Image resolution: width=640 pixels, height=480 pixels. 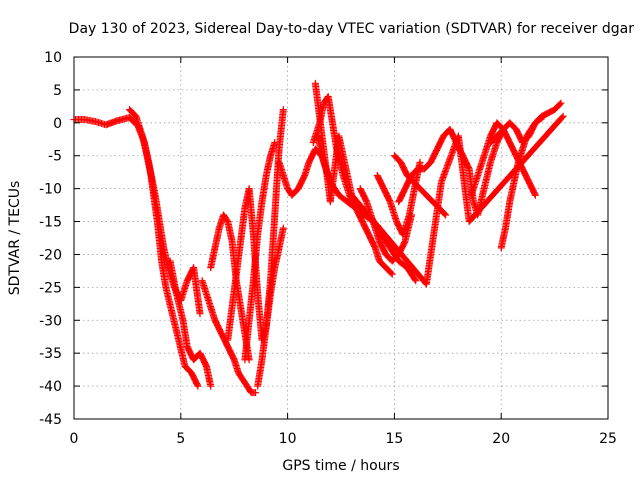 What do you see at coordinates (50, 223) in the screenshot?
I see `y-tick-label: -15` at bounding box center [50, 223].